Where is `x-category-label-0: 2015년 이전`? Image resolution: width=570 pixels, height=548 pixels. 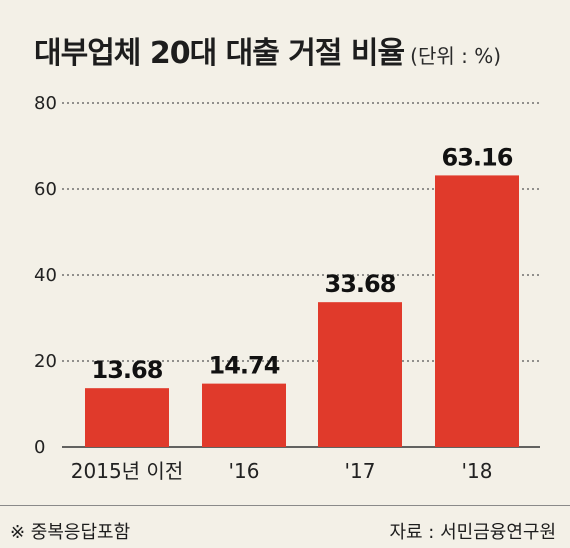 x-category-label-0: 2015년 이전 is located at coordinates (127, 471).